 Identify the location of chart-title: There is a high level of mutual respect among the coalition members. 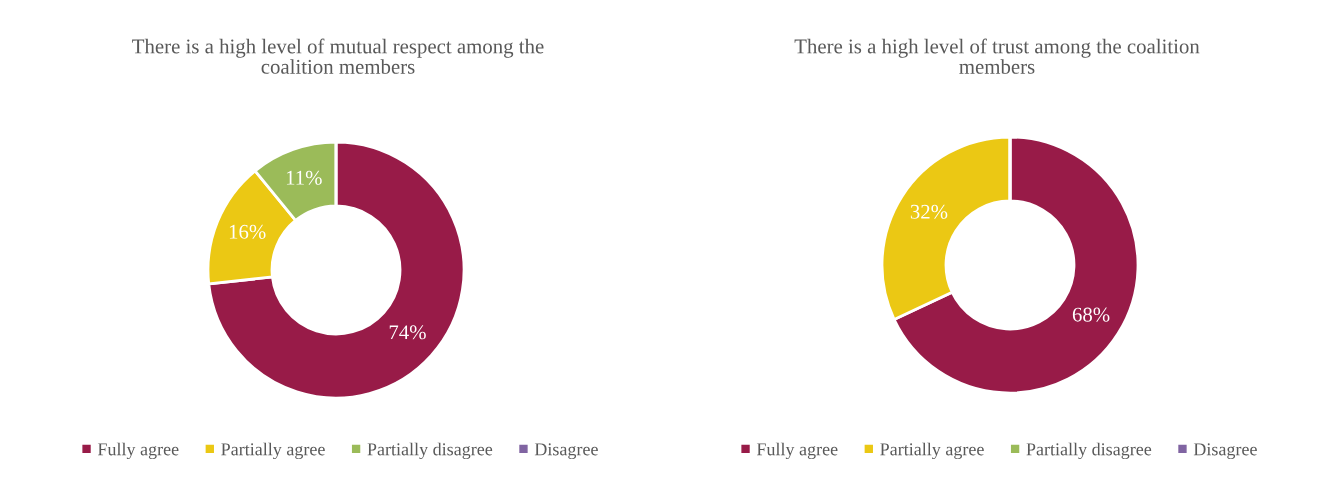
(338, 56).